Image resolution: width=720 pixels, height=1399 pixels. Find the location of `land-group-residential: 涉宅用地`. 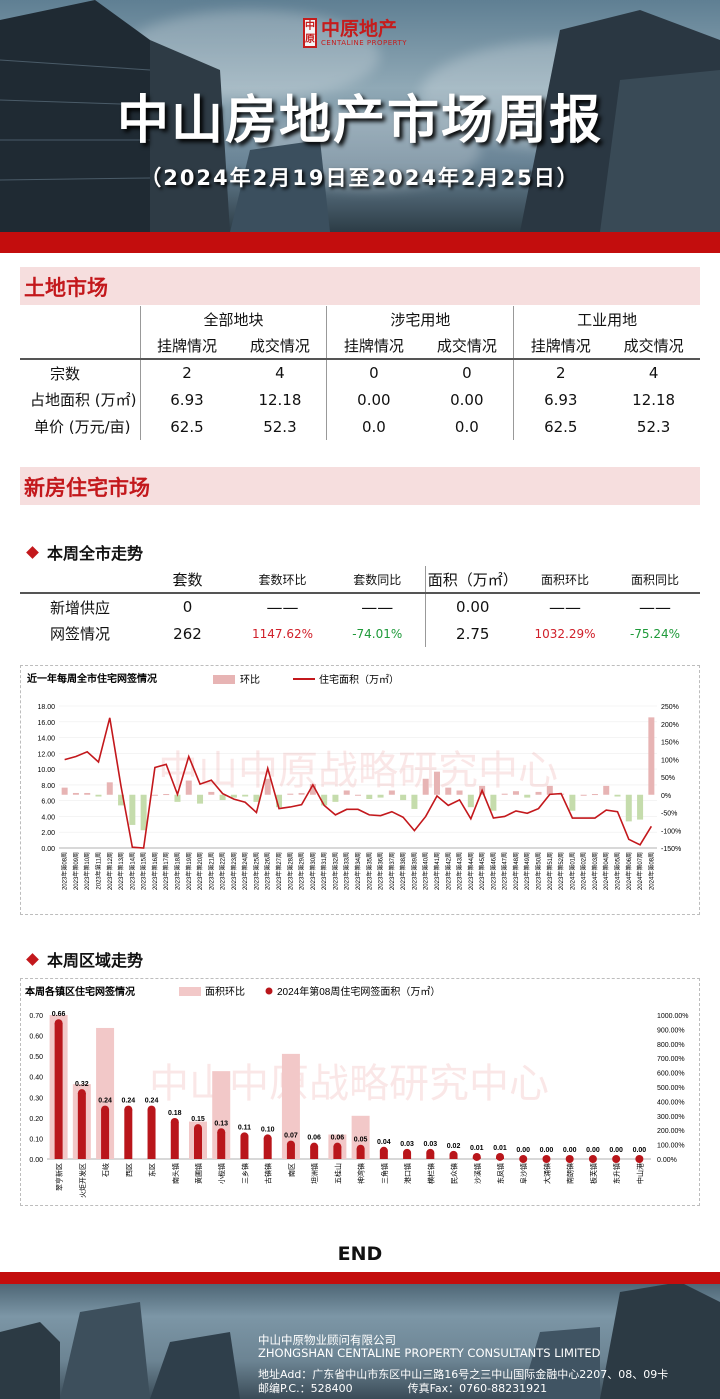

land-group-residential: 涉宅用地 is located at coordinates (420, 319).